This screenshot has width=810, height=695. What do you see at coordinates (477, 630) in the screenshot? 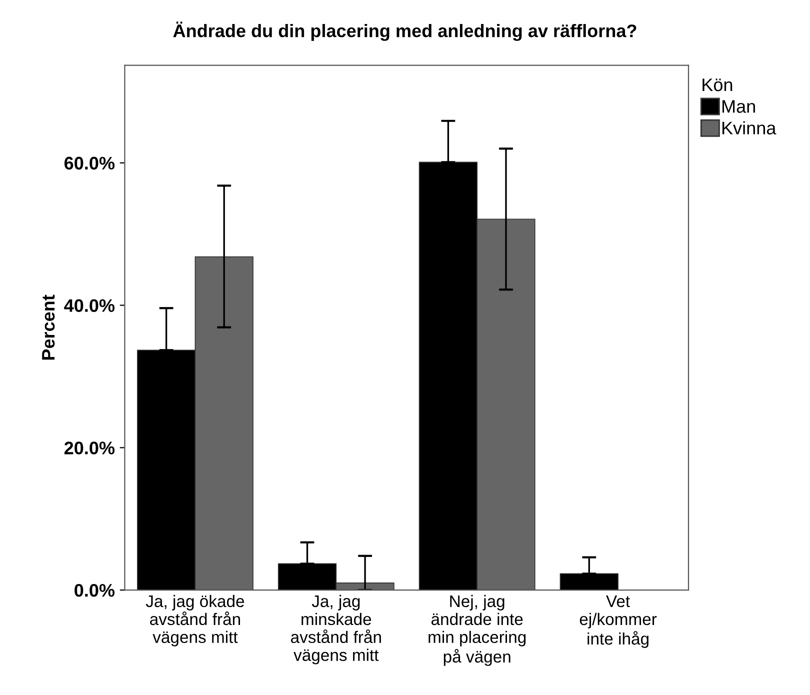
I see `x-tick-label: Nej, jag ändrade inte min placering på vägen` at bounding box center [477, 630].